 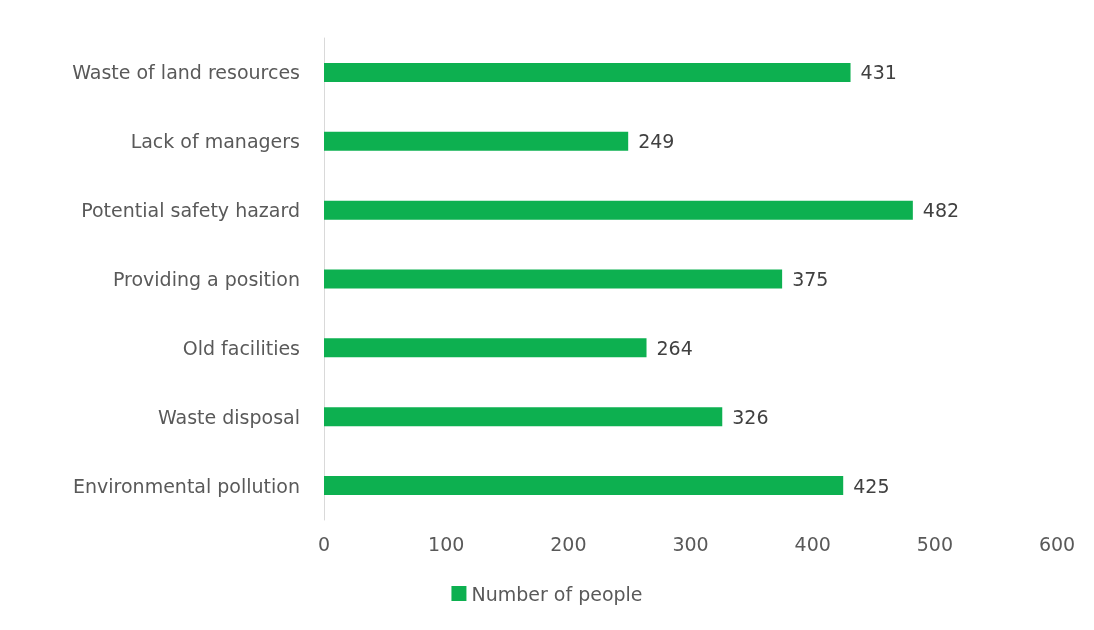 I want to click on y-tick-label: Lack of managers, so click(x=215, y=141).